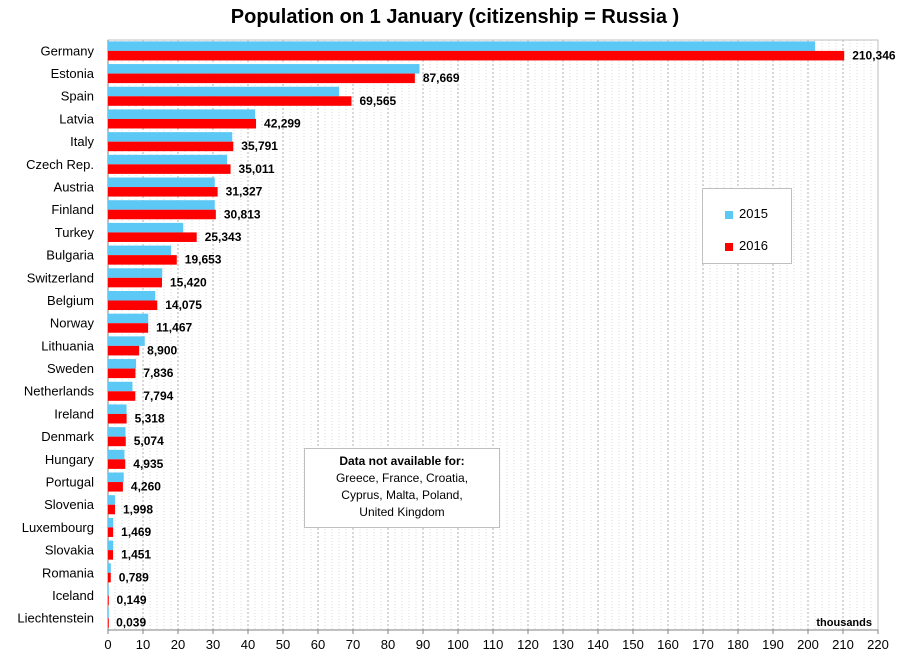 The image size is (910, 660). Describe the element at coordinates (158, 373) in the screenshot. I see `data-label-2016: 7,836` at that location.